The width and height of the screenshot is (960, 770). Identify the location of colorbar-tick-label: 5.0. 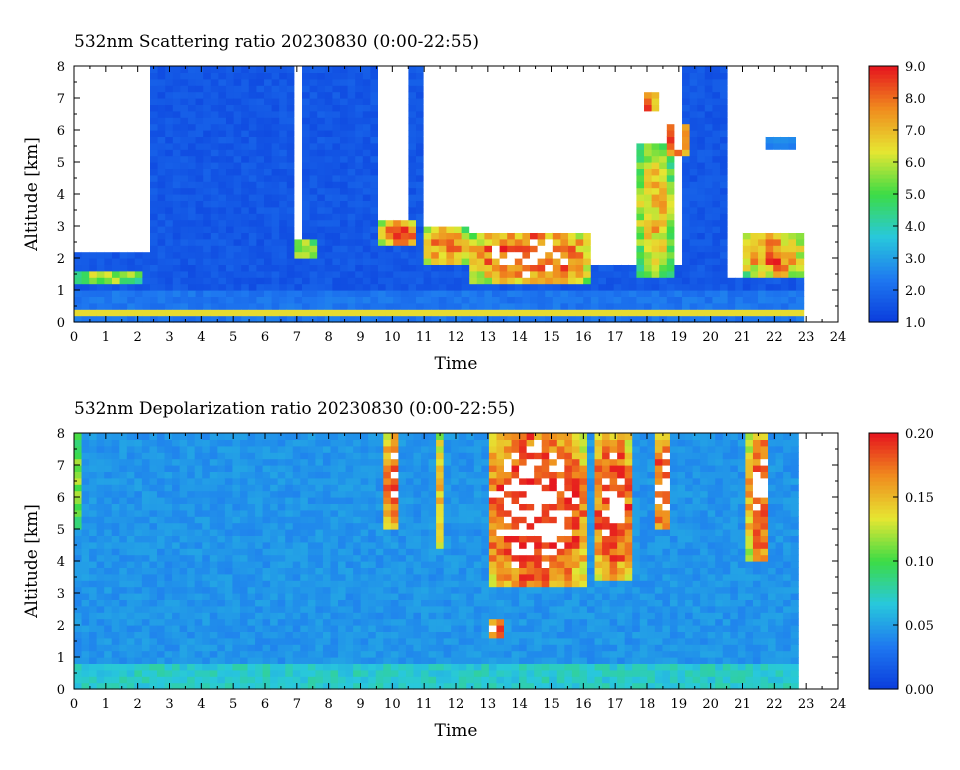
(915, 195).